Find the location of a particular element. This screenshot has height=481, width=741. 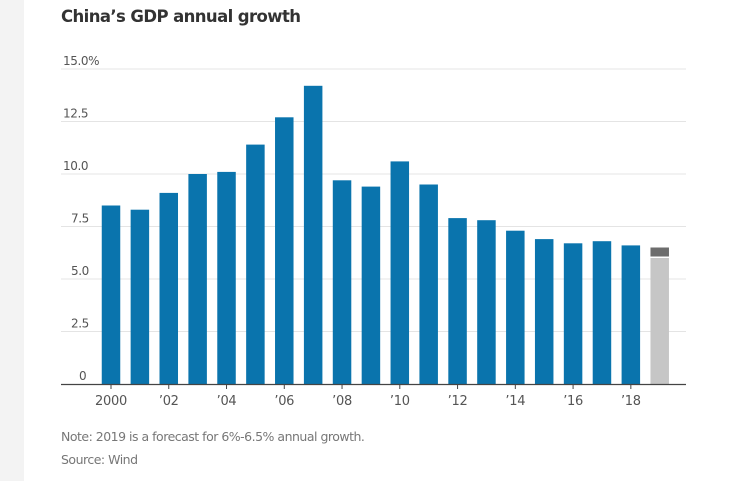

bar-2006 is located at coordinates (284, 251).